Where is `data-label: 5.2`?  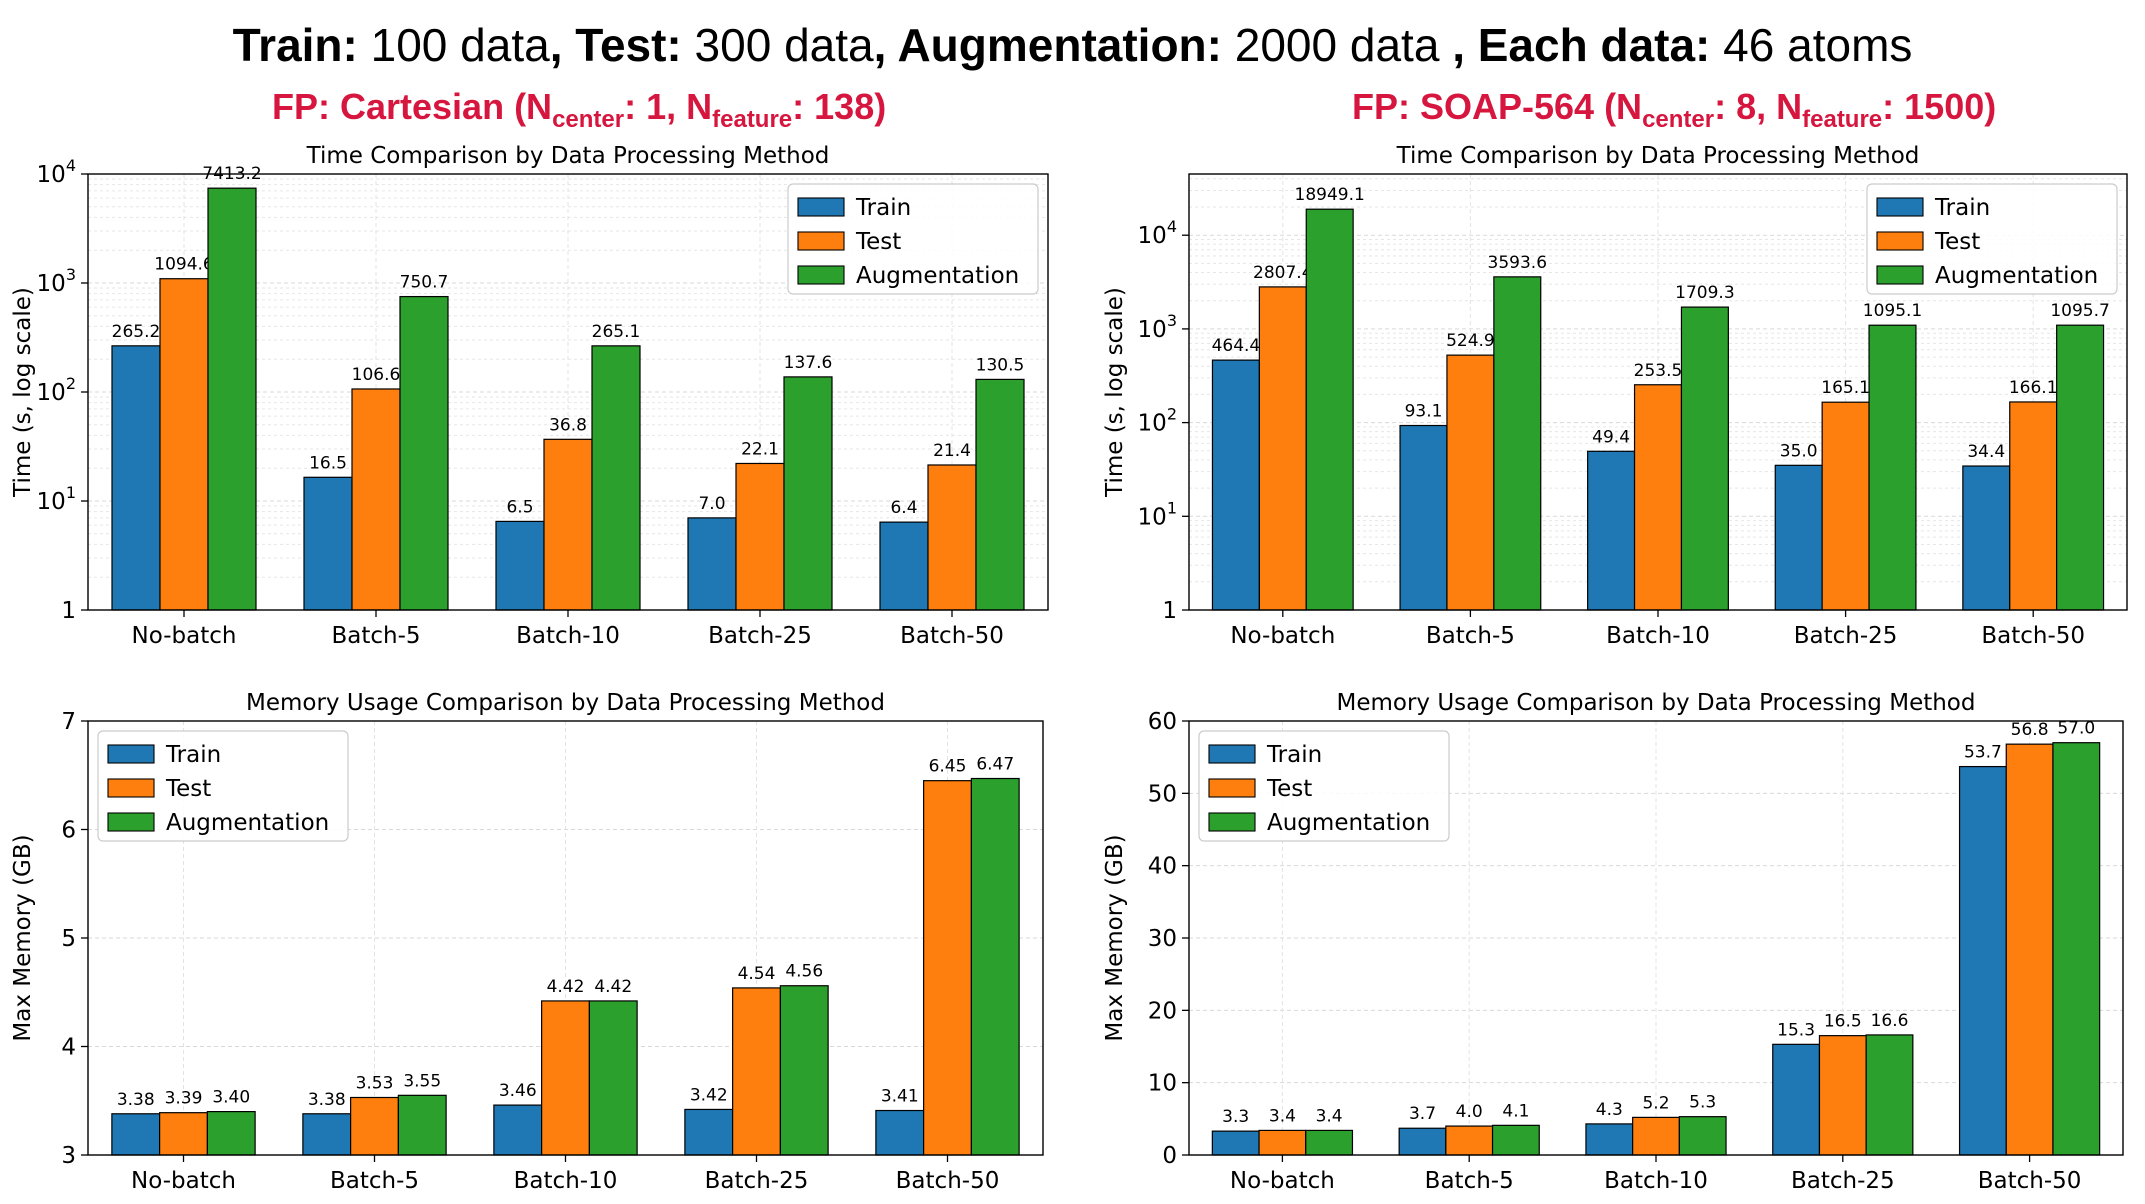 data-label: 5.2 is located at coordinates (1655, 1103).